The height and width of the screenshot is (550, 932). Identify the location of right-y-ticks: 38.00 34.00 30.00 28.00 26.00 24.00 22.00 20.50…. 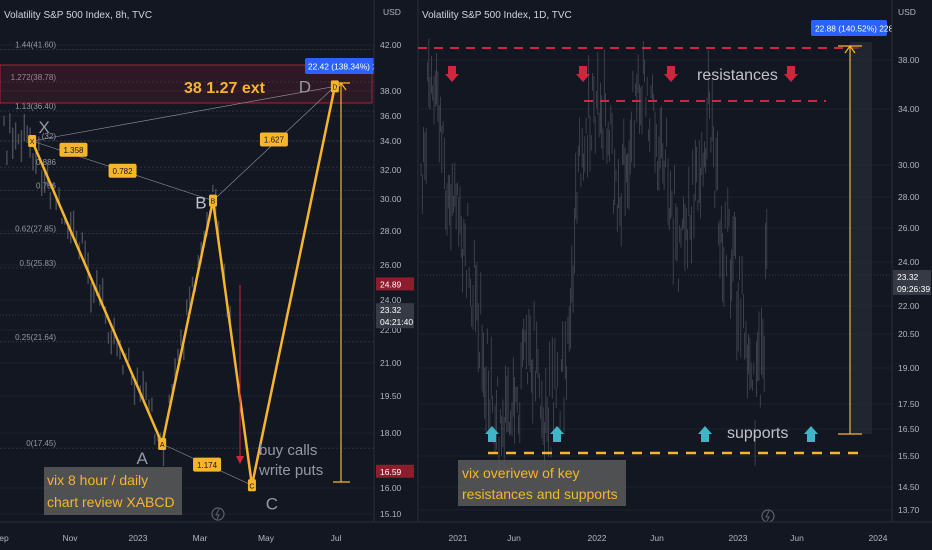
(909, 285).